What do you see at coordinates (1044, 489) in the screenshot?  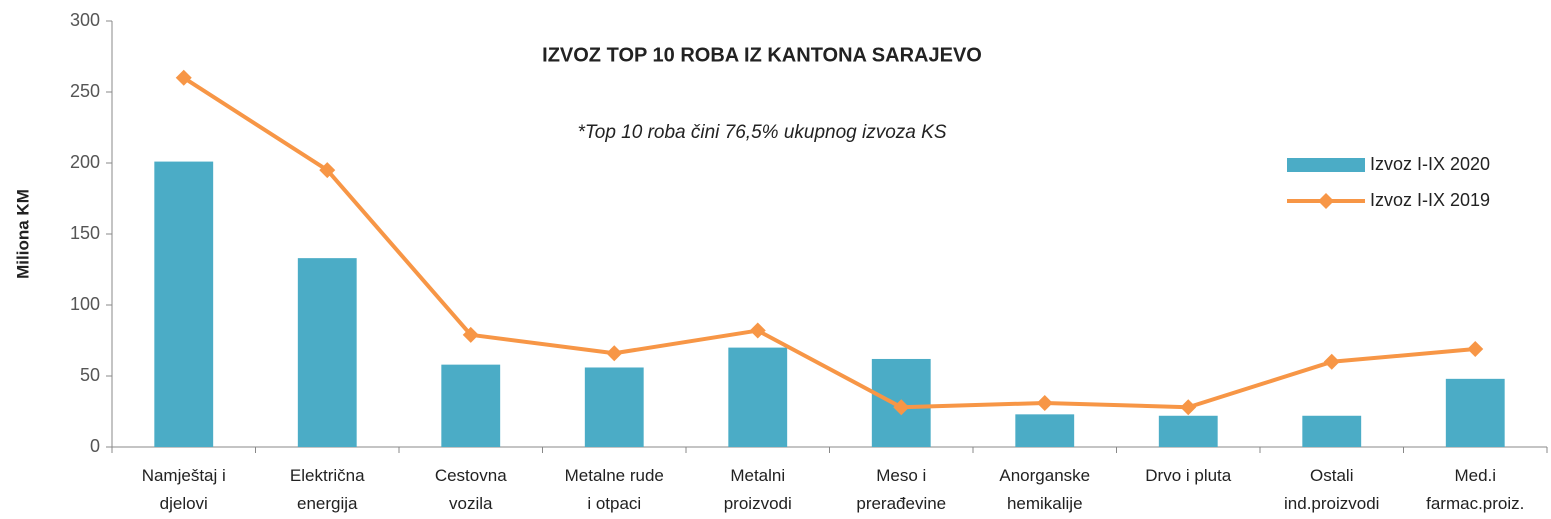 I see `x-tick-label: Anorganske hemikalije` at bounding box center [1044, 489].